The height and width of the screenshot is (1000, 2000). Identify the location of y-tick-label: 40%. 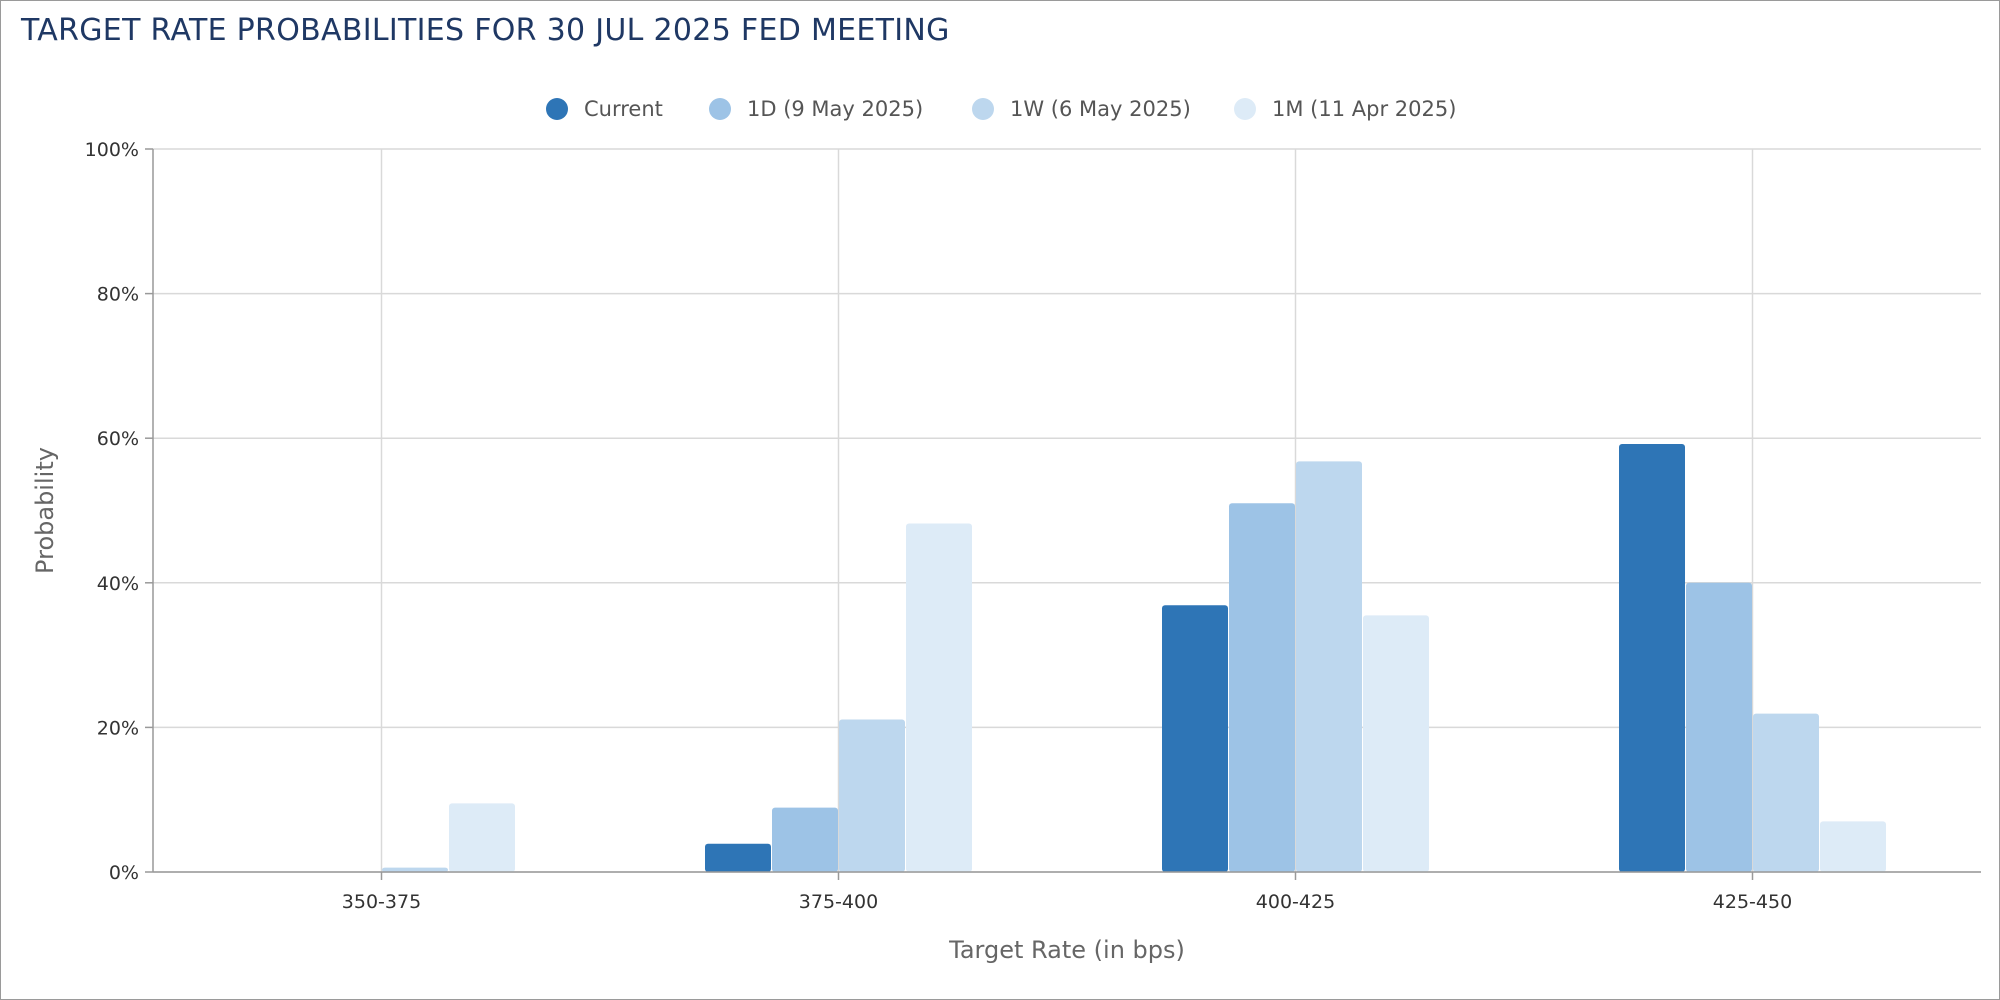
(118, 584).